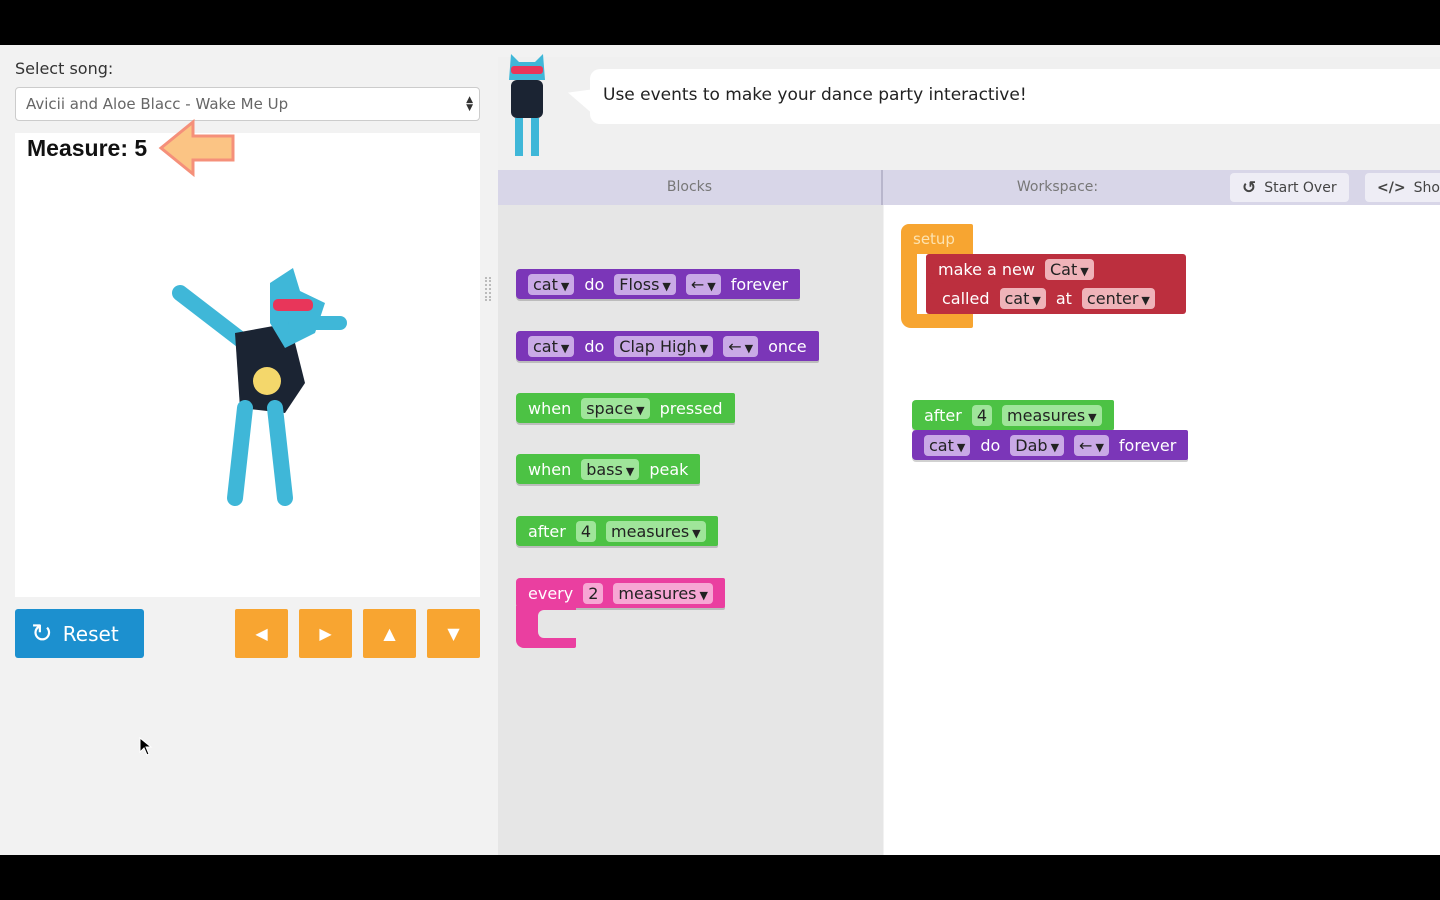 The width and height of the screenshot is (1440, 900). Describe the element at coordinates (593, 593) in the screenshot. I see `number-field: 2` at that location.